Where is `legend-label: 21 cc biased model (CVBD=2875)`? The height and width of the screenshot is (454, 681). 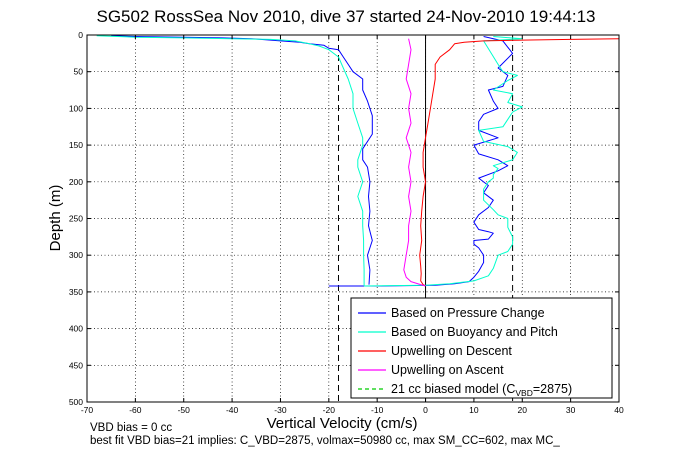 legend-label: 21 cc biased model (CVBD=2875) is located at coordinates (481, 390).